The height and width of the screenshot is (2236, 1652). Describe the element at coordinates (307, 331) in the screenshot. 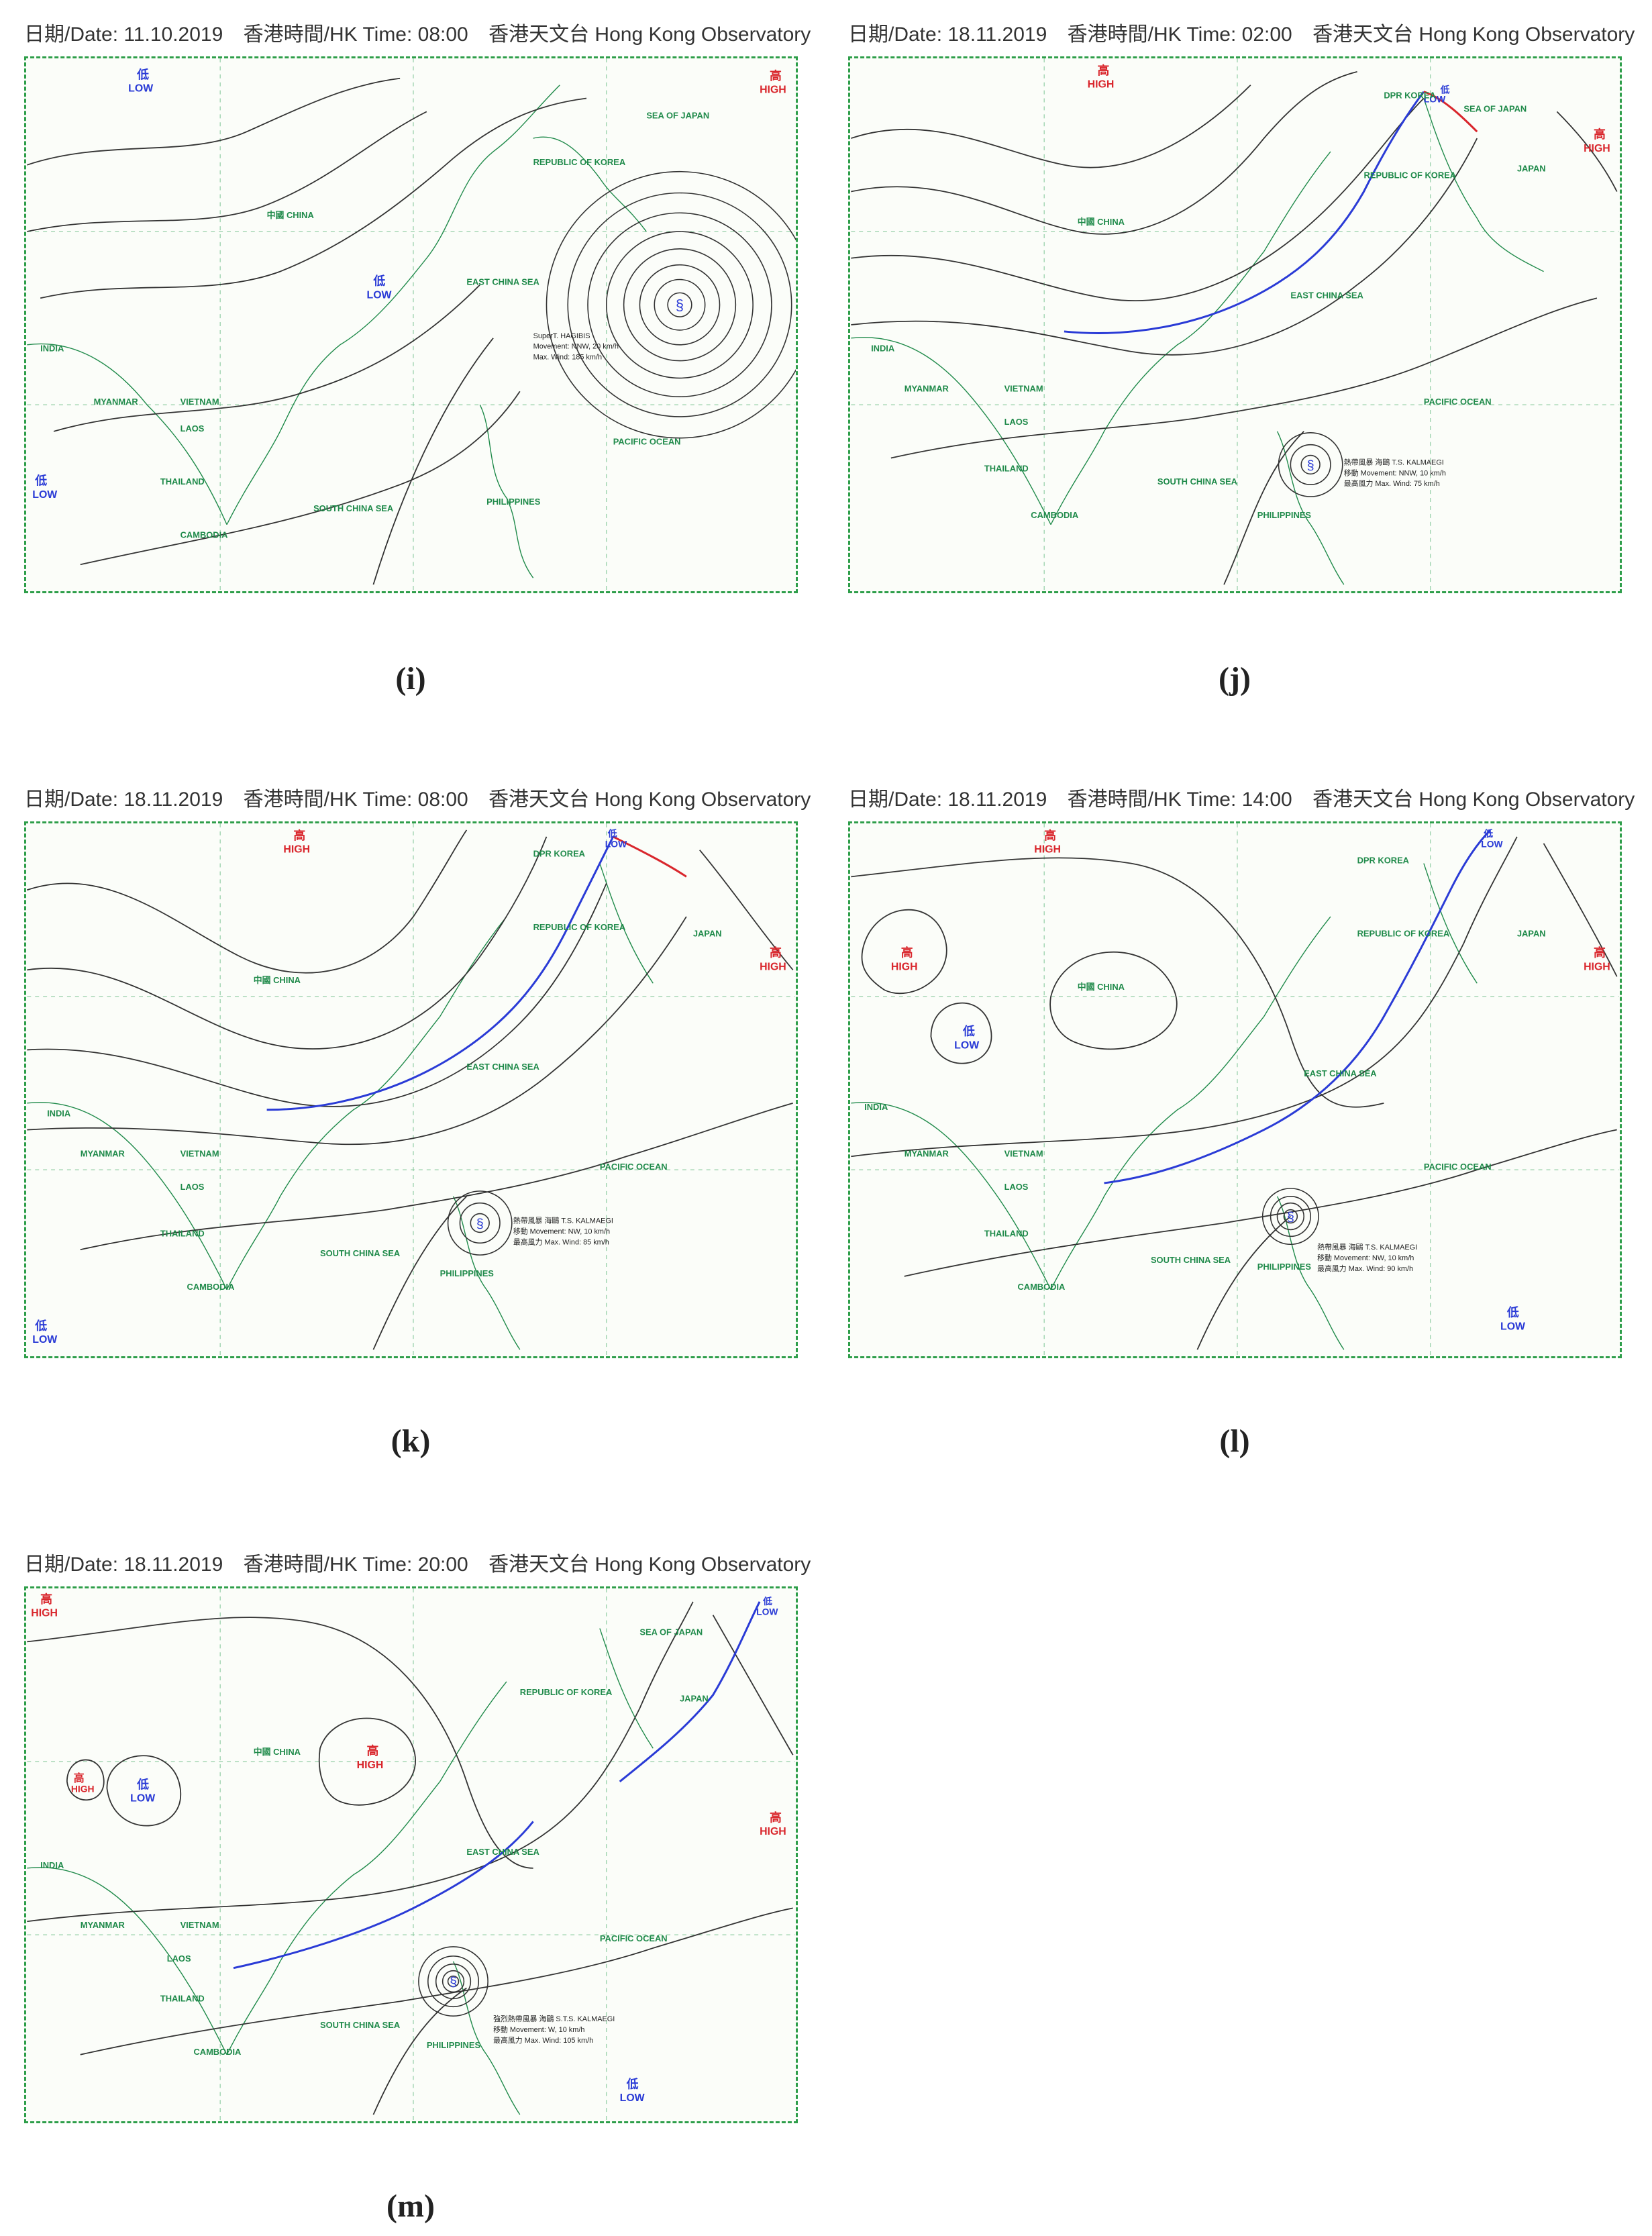

I see `isobars` at that location.